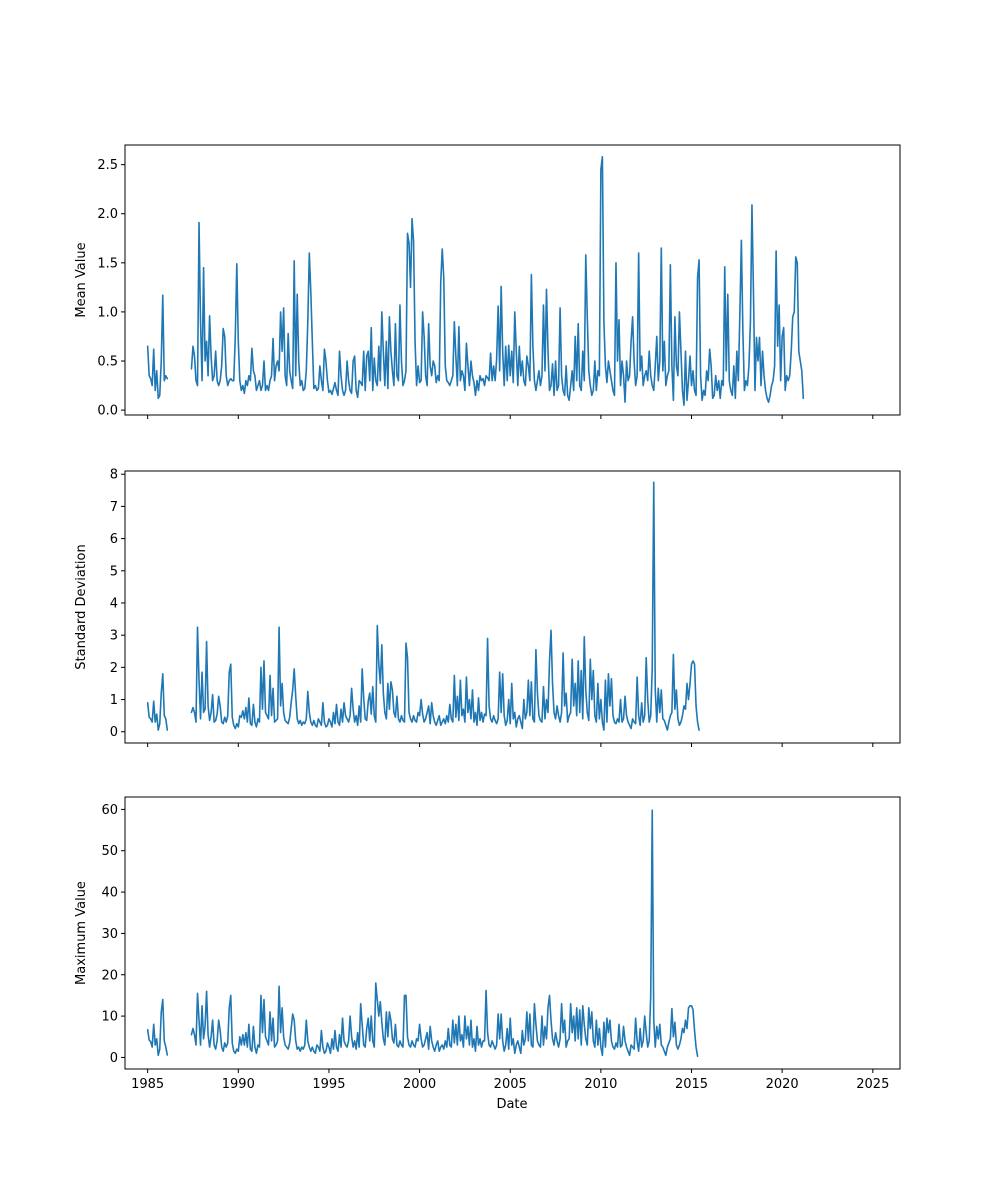 The width and height of the screenshot is (1000, 1200). What do you see at coordinates (691, 1084) in the screenshot?
I see `x-tick-label: 2015` at bounding box center [691, 1084].